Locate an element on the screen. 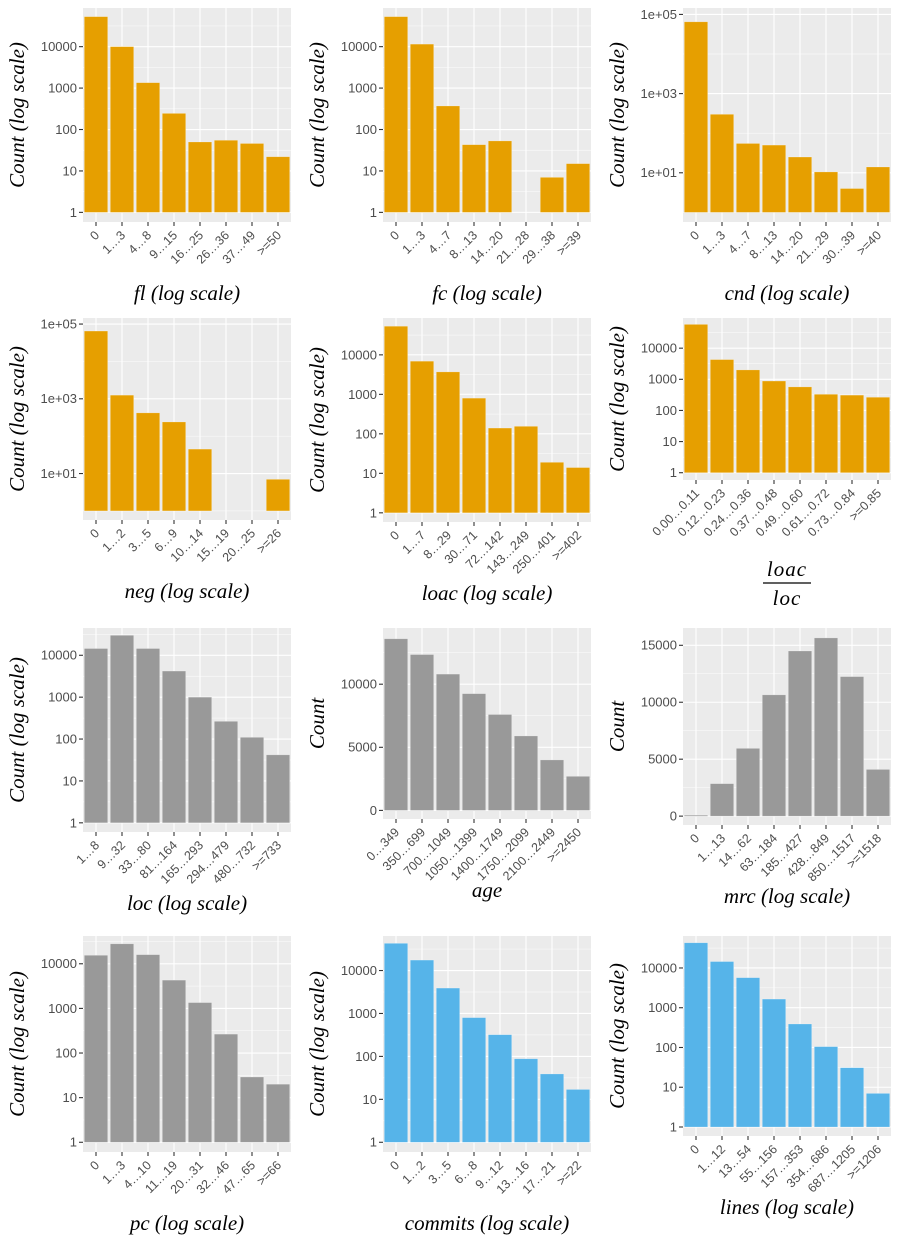 The width and height of the screenshot is (900, 1238). x-axis-title: mrc (log scale) is located at coordinates (787, 896).